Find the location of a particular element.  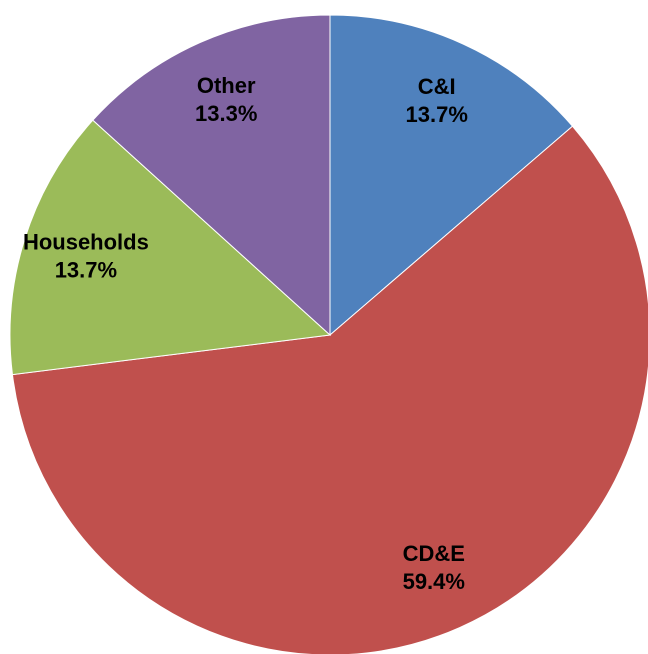

slice-label: C&I is located at coordinates (437, 86).